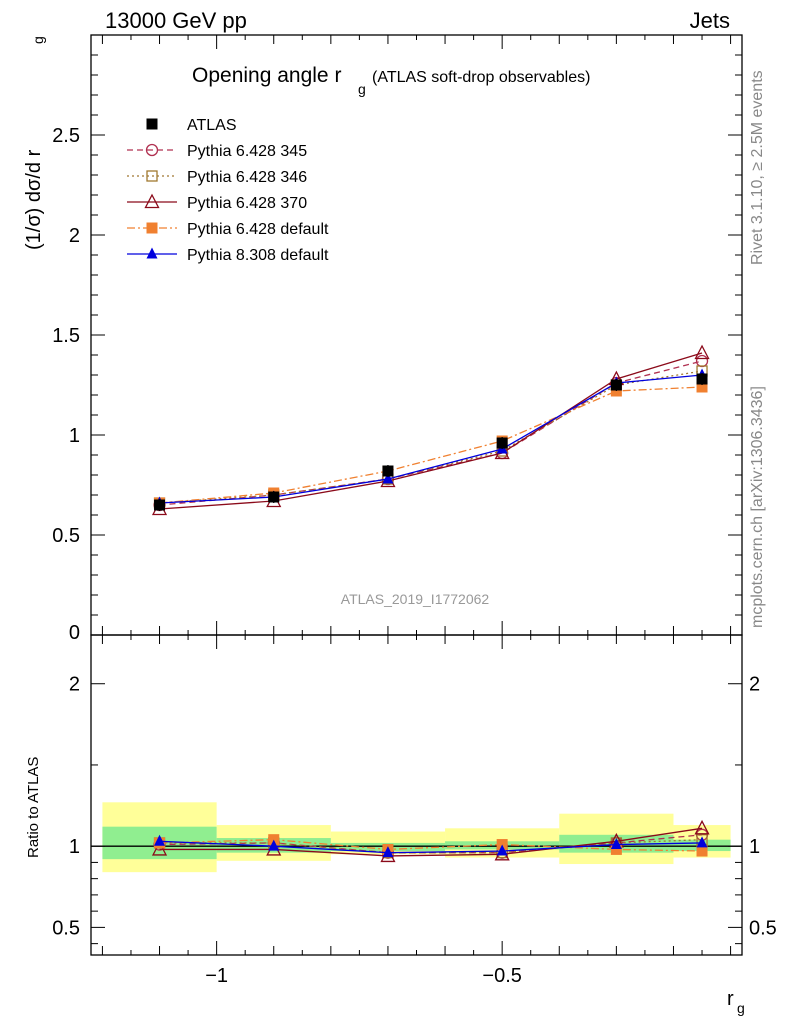  I want to click on y-tick-label: 2, so click(74, 236).